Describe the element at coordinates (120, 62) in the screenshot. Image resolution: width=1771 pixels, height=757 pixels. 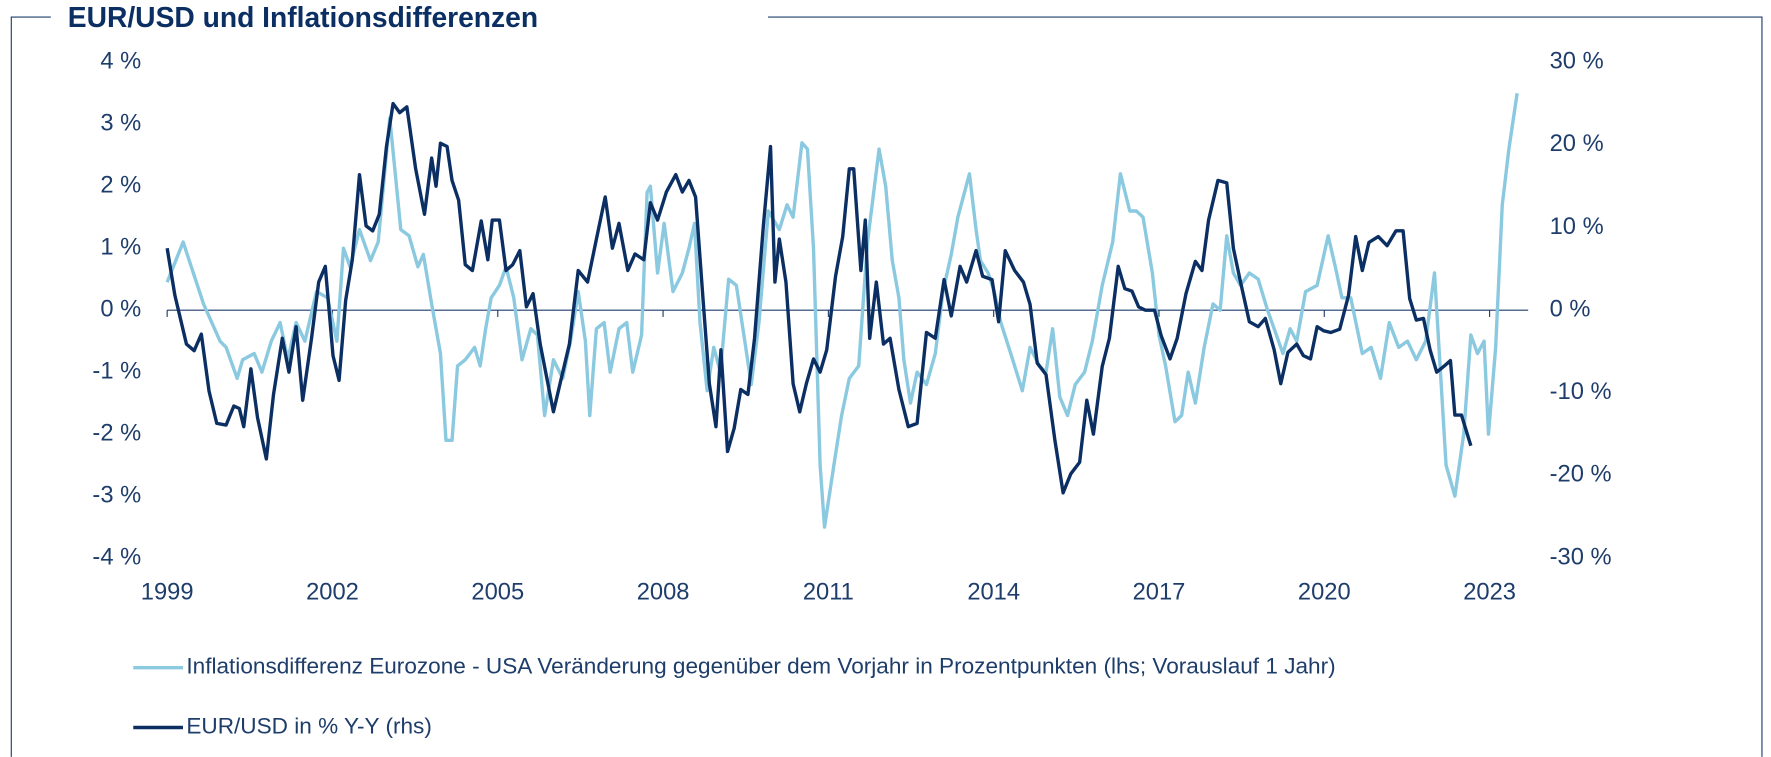
I see `y-tick-label: 4 %` at that location.